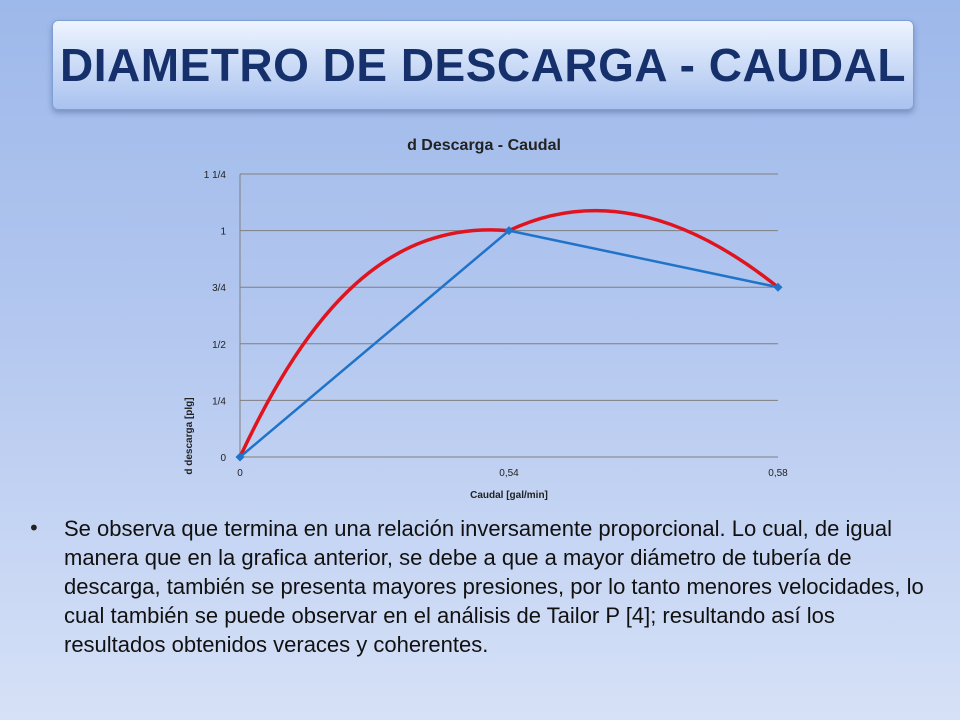 The width and height of the screenshot is (960, 720). What do you see at coordinates (223, 458) in the screenshot?
I see `y-tick-label: 0` at bounding box center [223, 458].